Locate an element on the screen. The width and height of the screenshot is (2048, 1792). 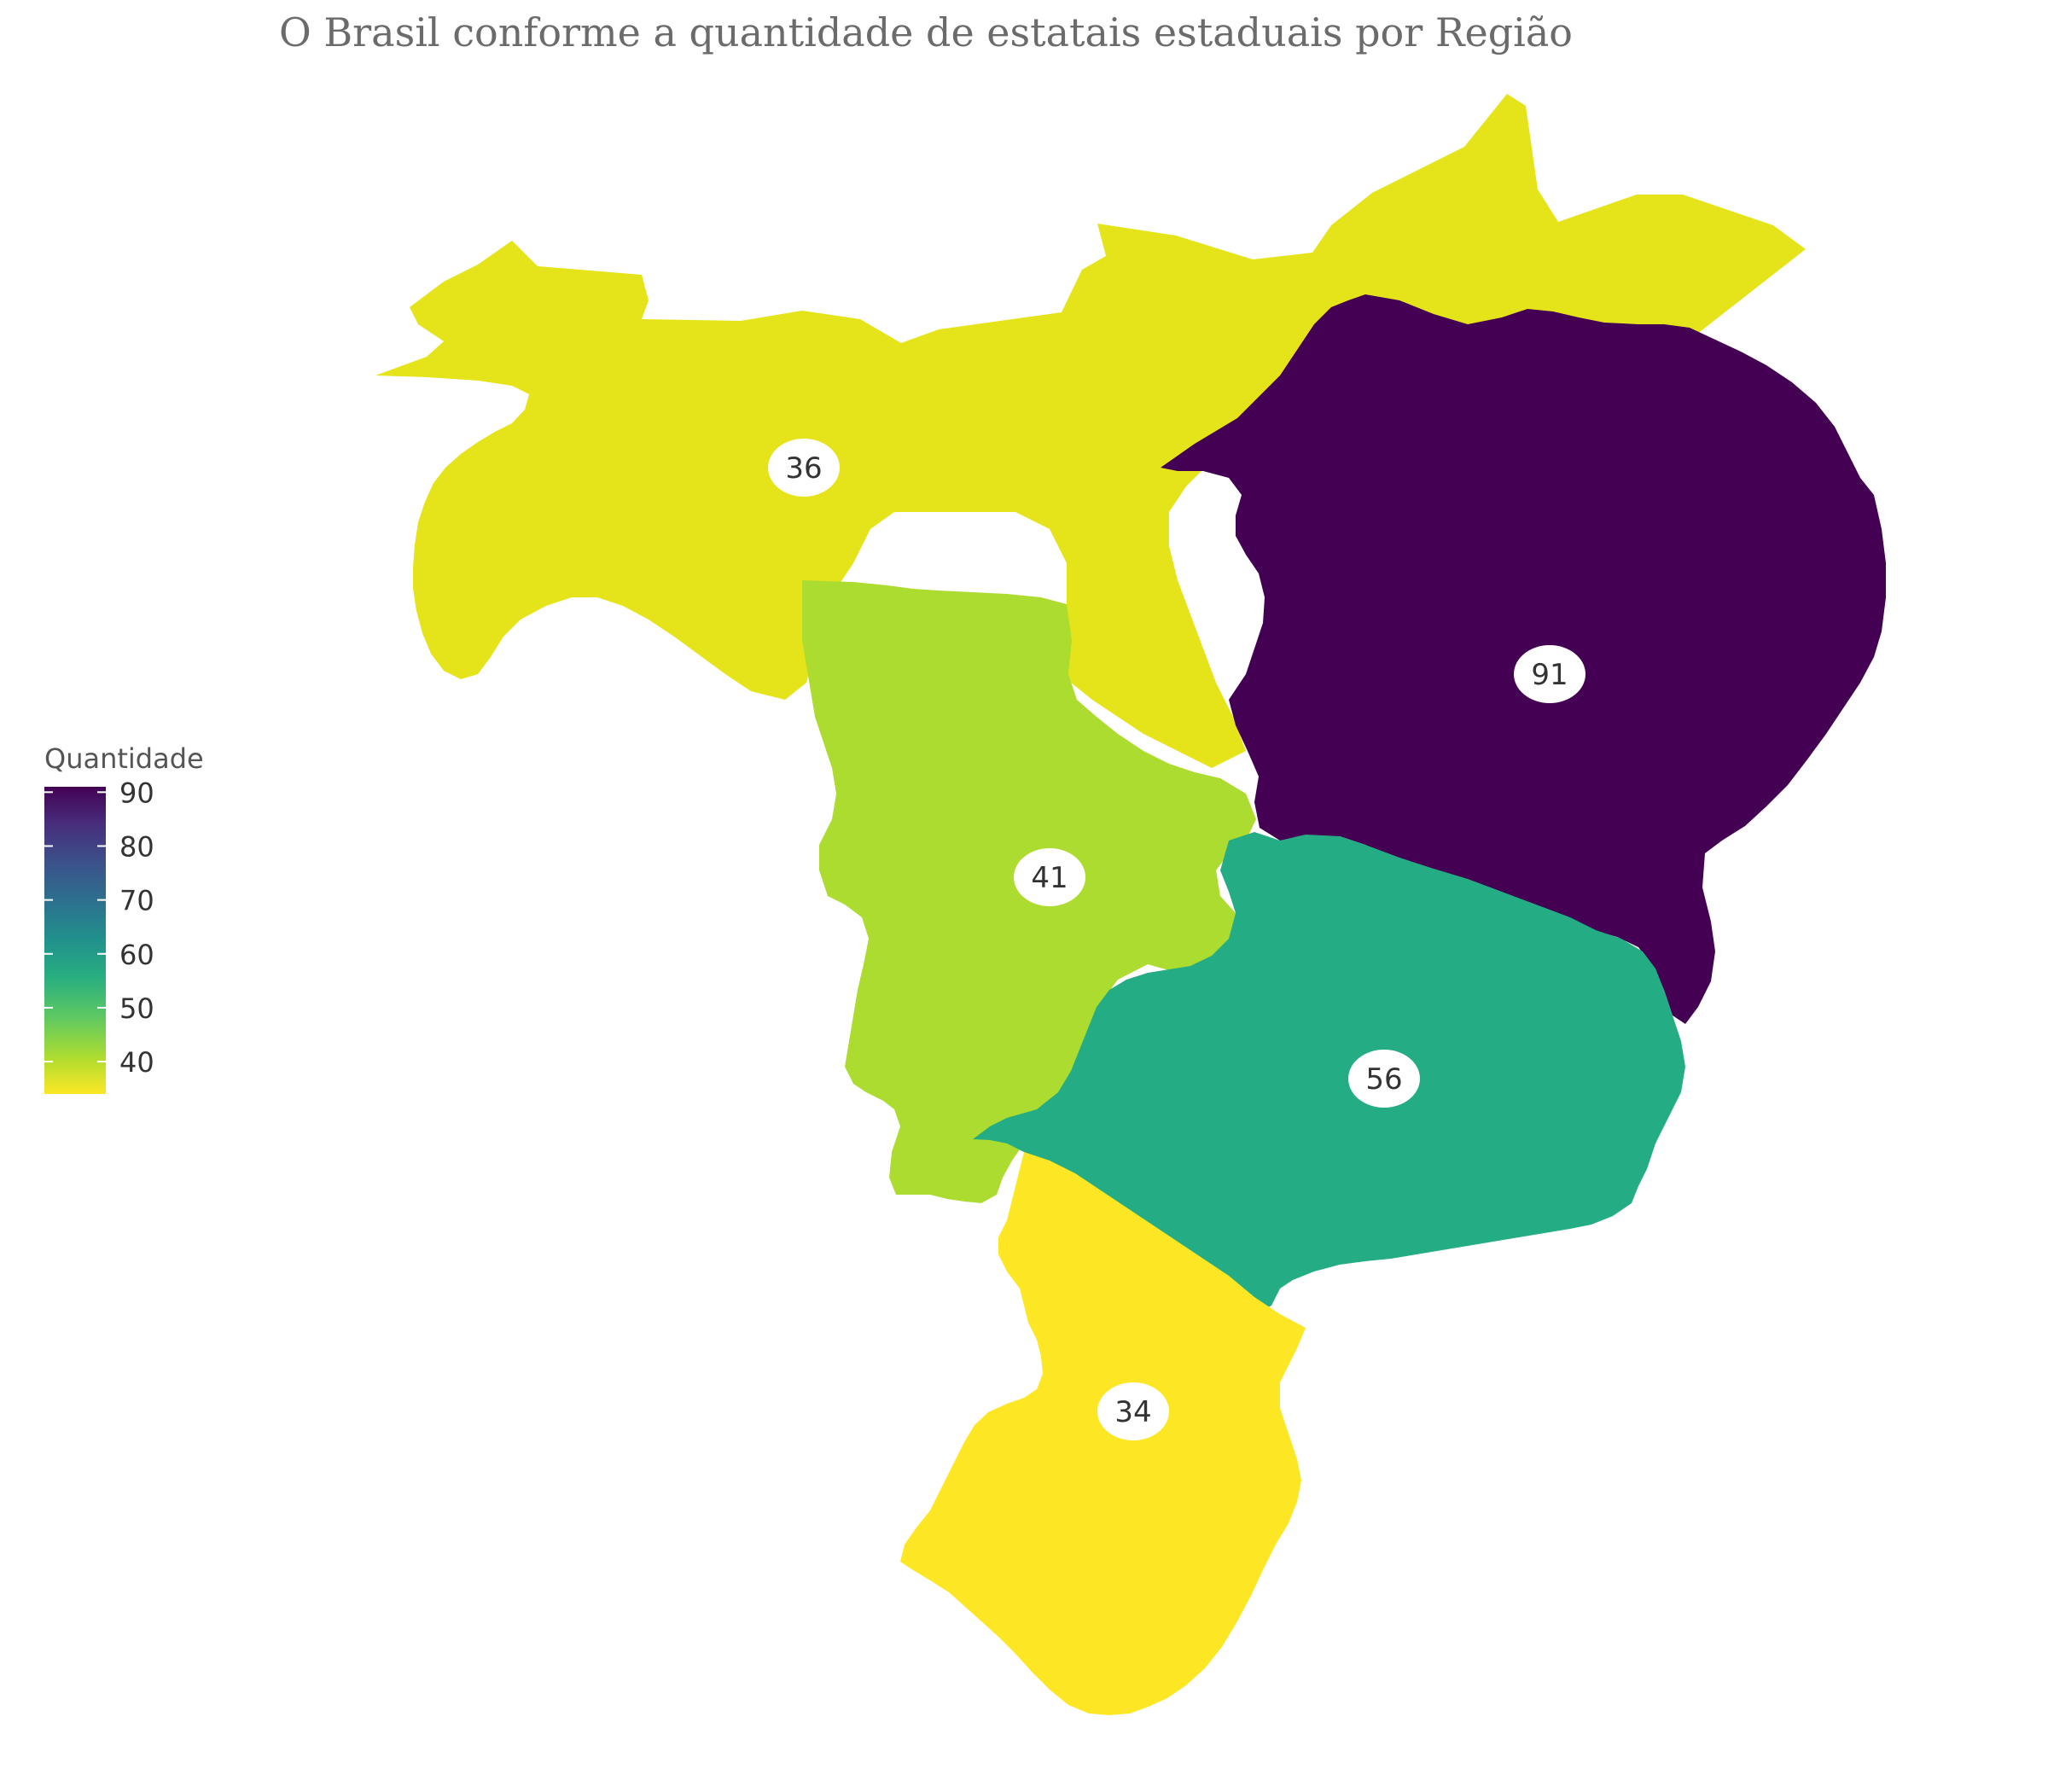
legend-tick-label: 60 is located at coordinates (136, 955).